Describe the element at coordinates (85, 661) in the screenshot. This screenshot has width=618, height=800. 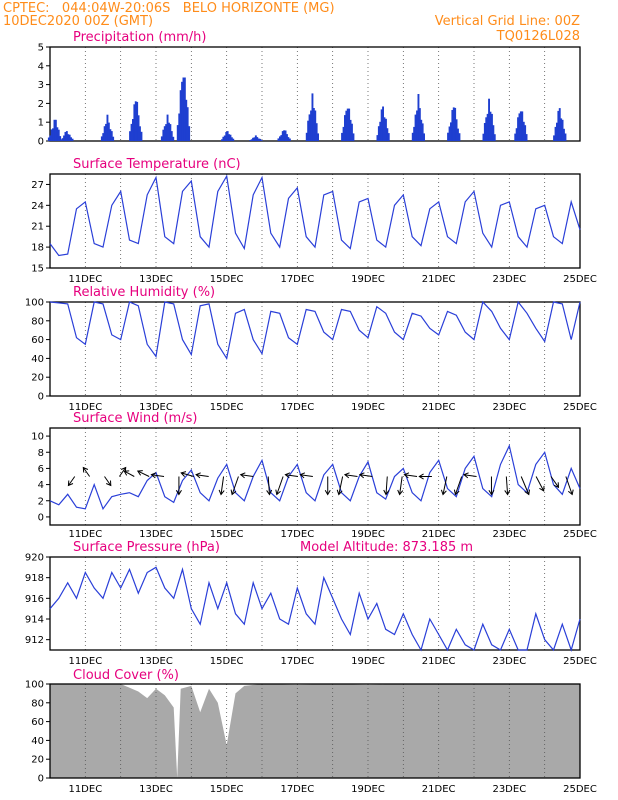
I see `x-tick-label: 11DEC` at that location.